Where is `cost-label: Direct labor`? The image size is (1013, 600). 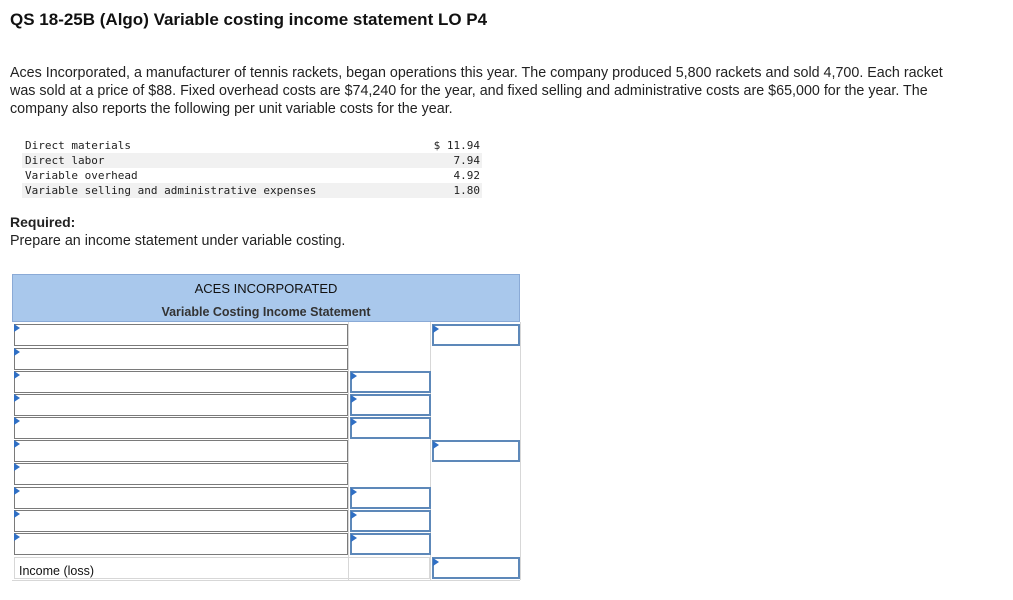 cost-label: Direct labor is located at coordinates (65, 160).